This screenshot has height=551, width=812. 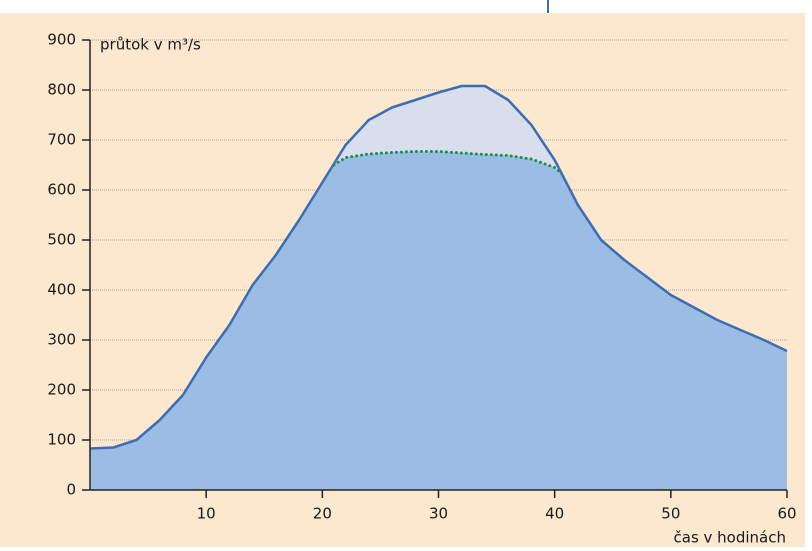 I want to click on y-tick-label: 600, so click(x=61, y=190).